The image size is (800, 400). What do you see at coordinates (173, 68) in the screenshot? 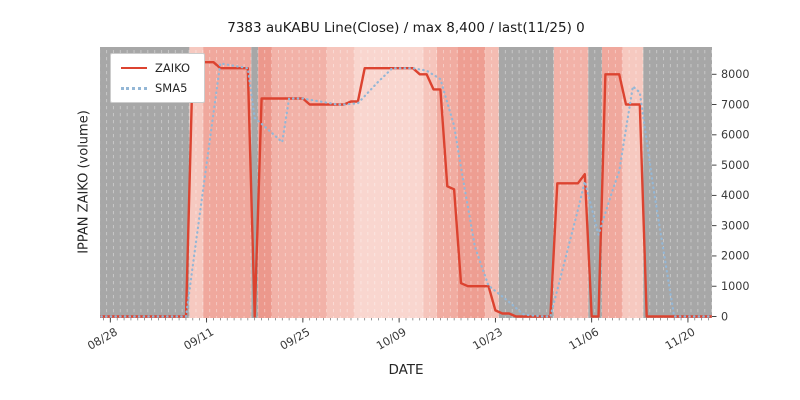
I see `legend-label-zaiko: ZAIKO` at bounding box center [173, 68].